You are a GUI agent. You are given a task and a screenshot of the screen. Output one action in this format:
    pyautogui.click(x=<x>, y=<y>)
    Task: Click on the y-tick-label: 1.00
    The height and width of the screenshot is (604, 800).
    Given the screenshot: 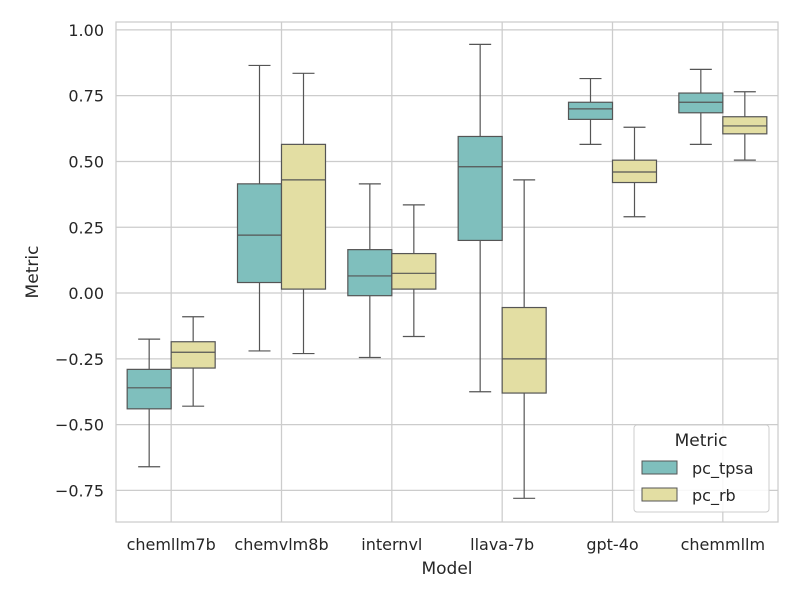 What is the action you would take?
    pyautogui.click(x=86, y=30)
    